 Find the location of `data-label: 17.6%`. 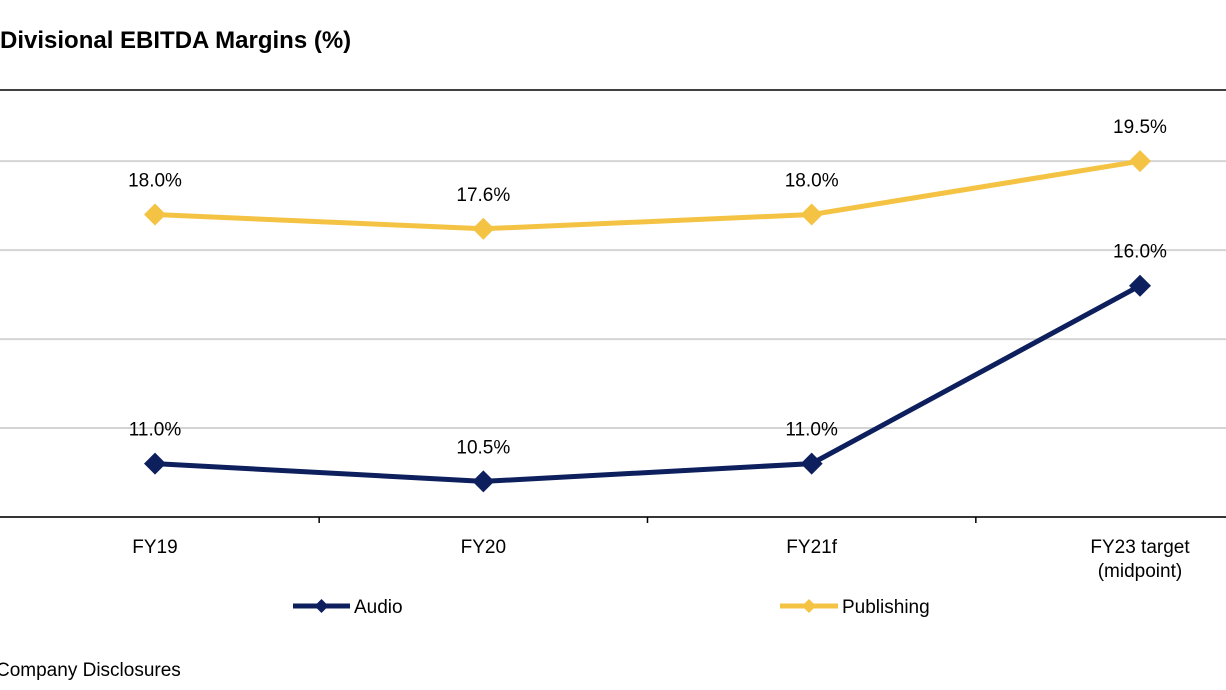

data-label: 17.6% is located at coordinates (483, 195).